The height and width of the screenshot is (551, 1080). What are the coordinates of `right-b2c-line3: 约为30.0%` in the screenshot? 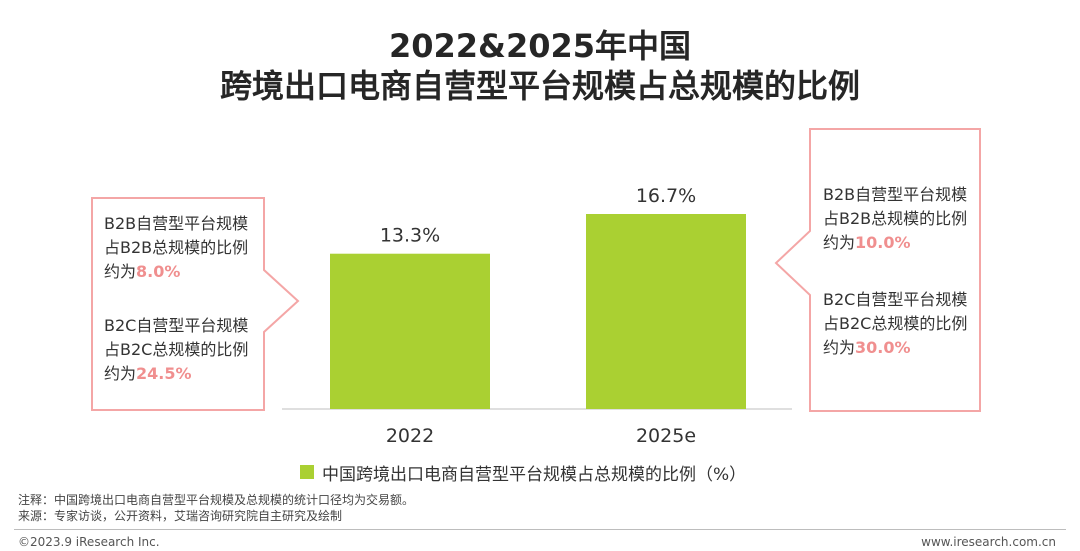 It's located at (895, 348).